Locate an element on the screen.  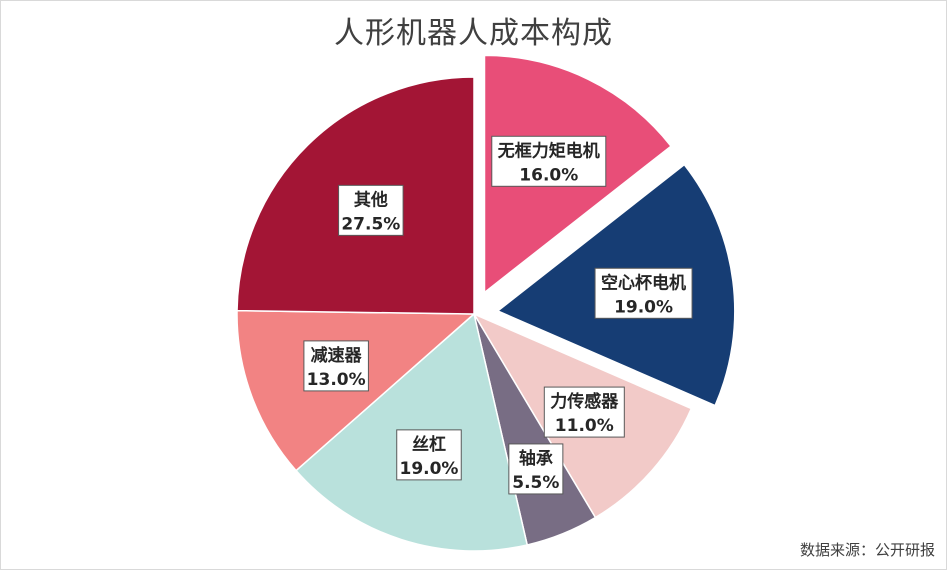
data-label-value: 13.0% is located at coordinates (336, 380).